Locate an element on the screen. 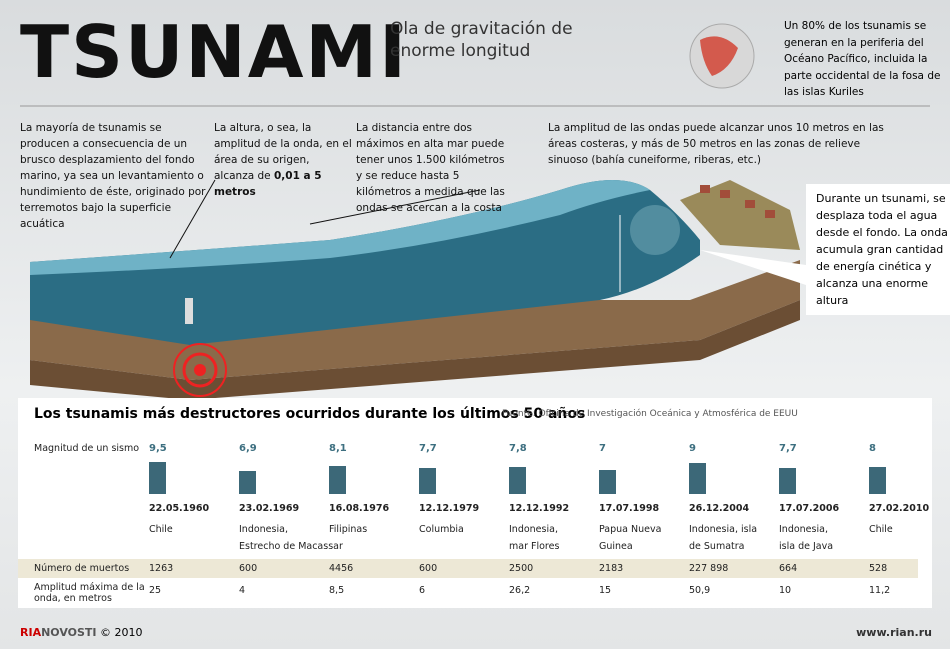  url: www.rian.ru is located at coordinates (894, 632).